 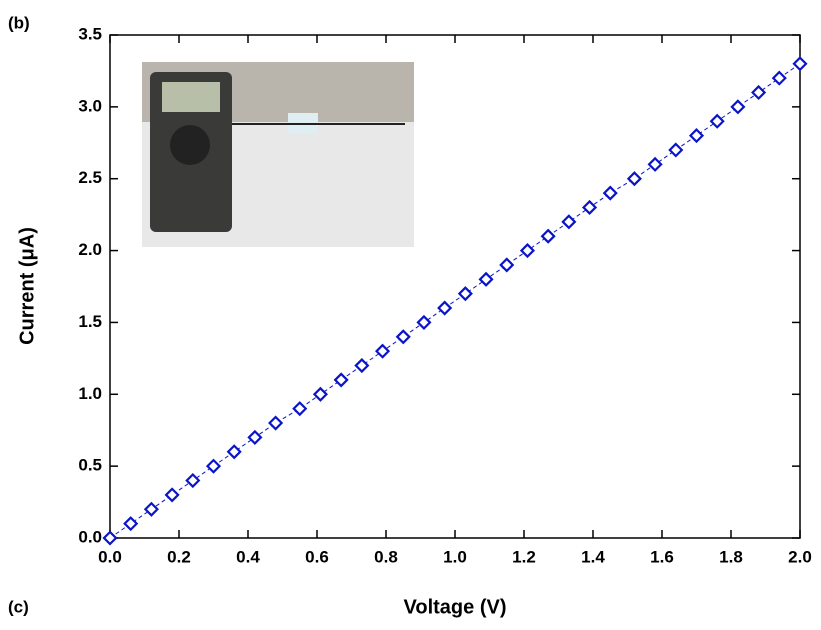 What do you see at coordinates (90, 177) in the screenshot?
I see `y-tick-label: 2.5` at bounding box center [90, 177].